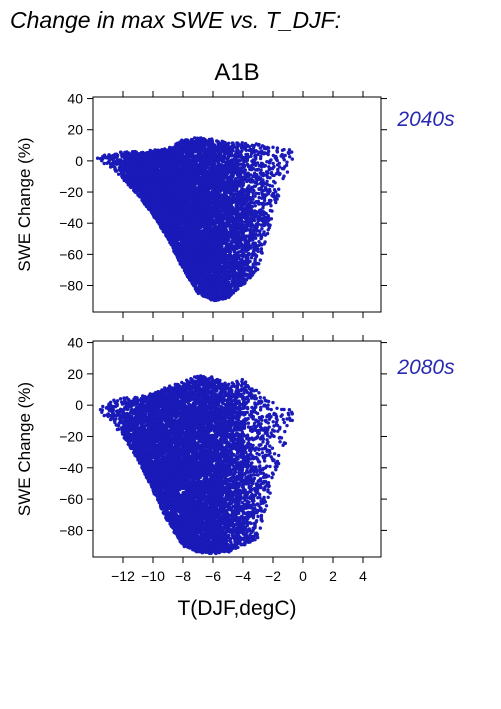  Describe the element at coordinates (175, 20) in the screenshot. I see `figure-title: Change in max SWE vs. T_DJF:` at that location.